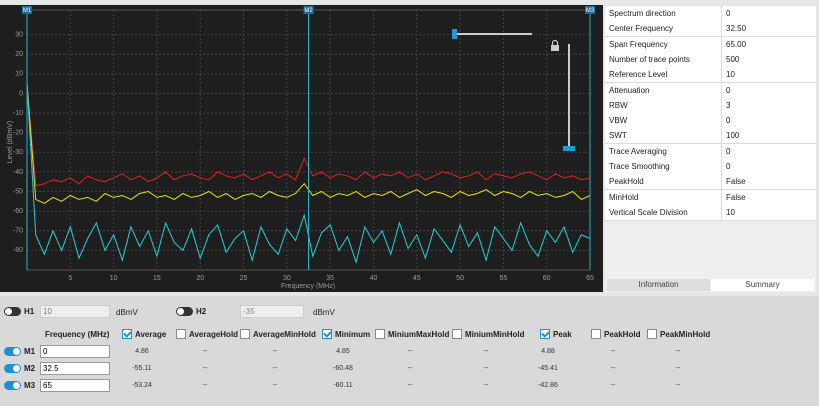 This screenshot has width=819, height=406. What do you see at coordinates (29, 311) in the screenshot?
I see `h1-label: H1` at bounding box center [29, 311].